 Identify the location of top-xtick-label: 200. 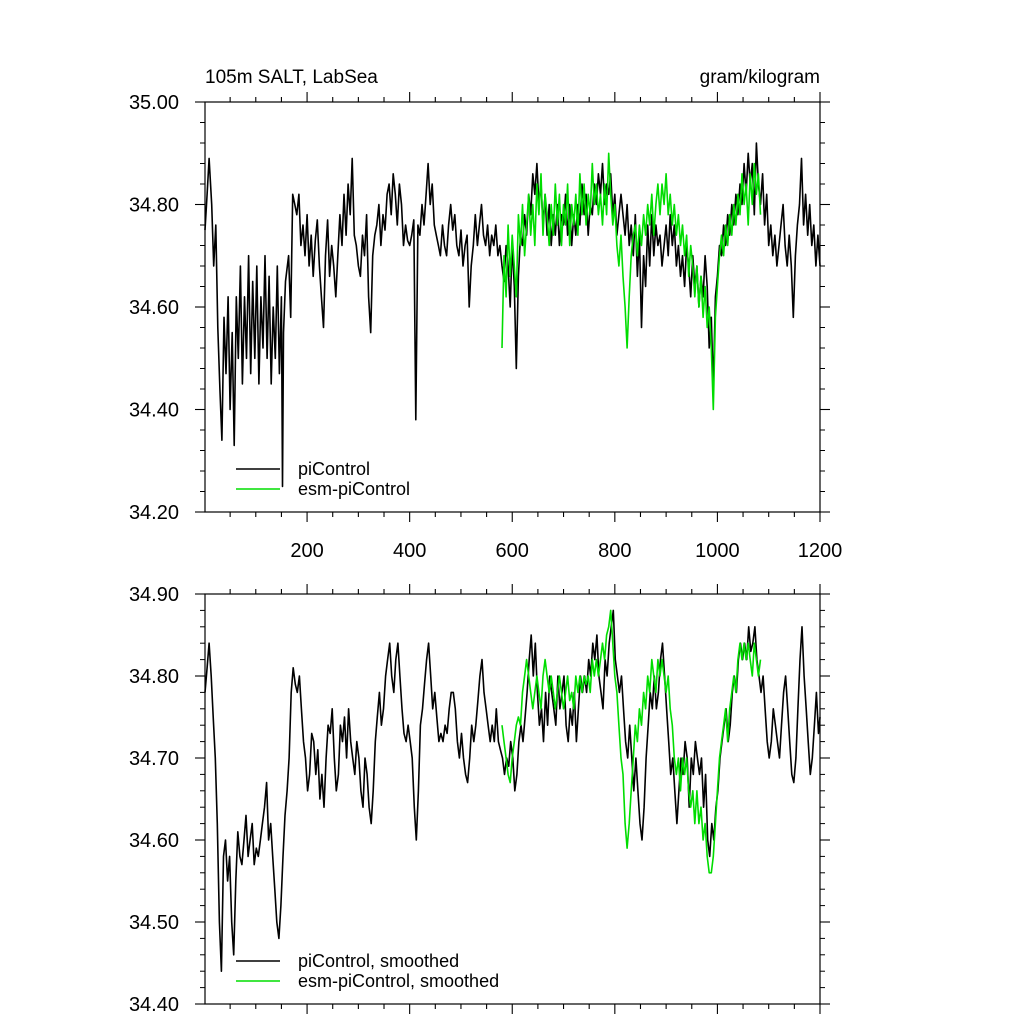
(306, 551).